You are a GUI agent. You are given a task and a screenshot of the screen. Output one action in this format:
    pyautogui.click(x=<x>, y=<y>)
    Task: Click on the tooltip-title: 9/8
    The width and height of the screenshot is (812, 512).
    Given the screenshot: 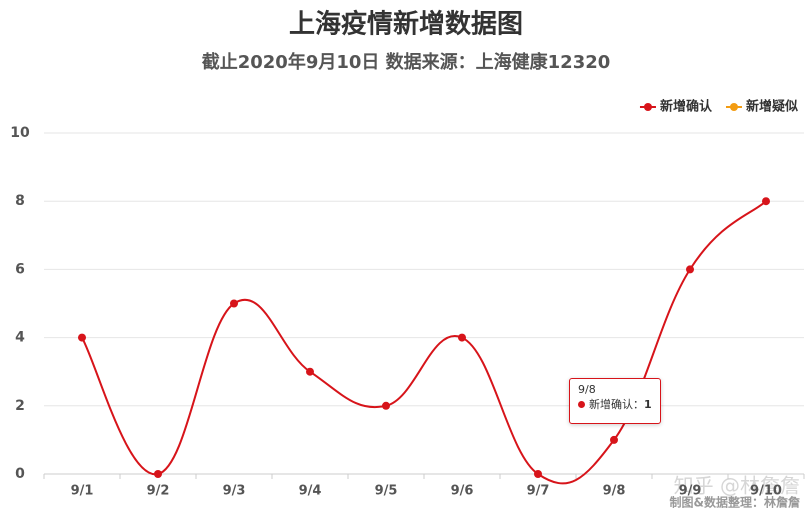 What is the action you would take?
    pyautogui.click(x=587, y=389)
    